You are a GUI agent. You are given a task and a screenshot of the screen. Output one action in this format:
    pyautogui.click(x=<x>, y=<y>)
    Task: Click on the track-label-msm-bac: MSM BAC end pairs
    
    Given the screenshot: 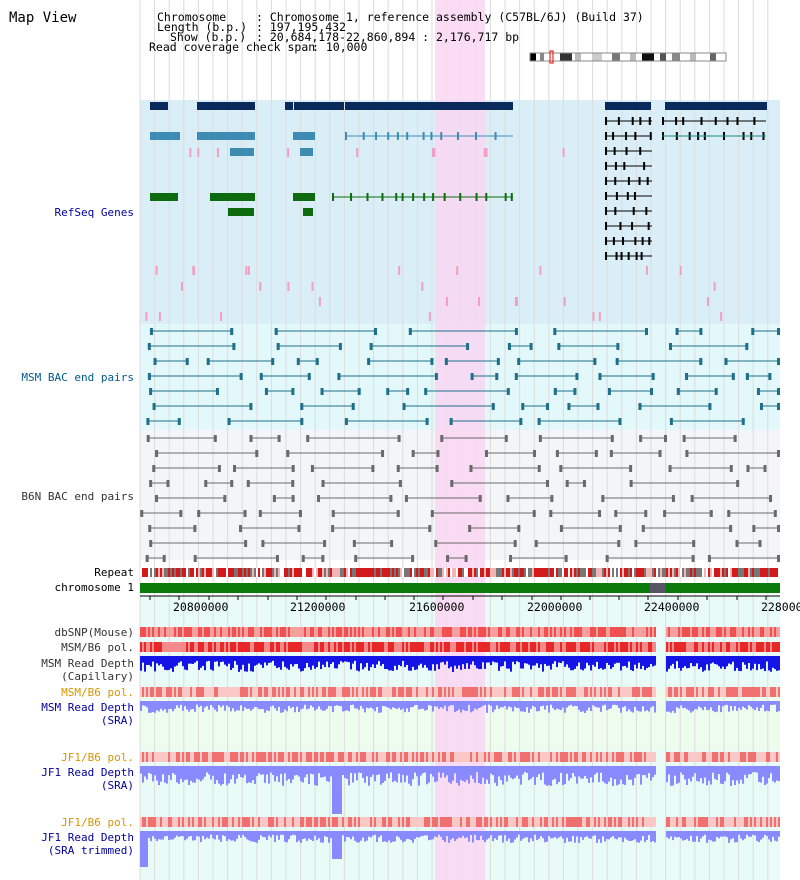 What is the action you would take?
    pyautogui.click(x=77, y=377)
    